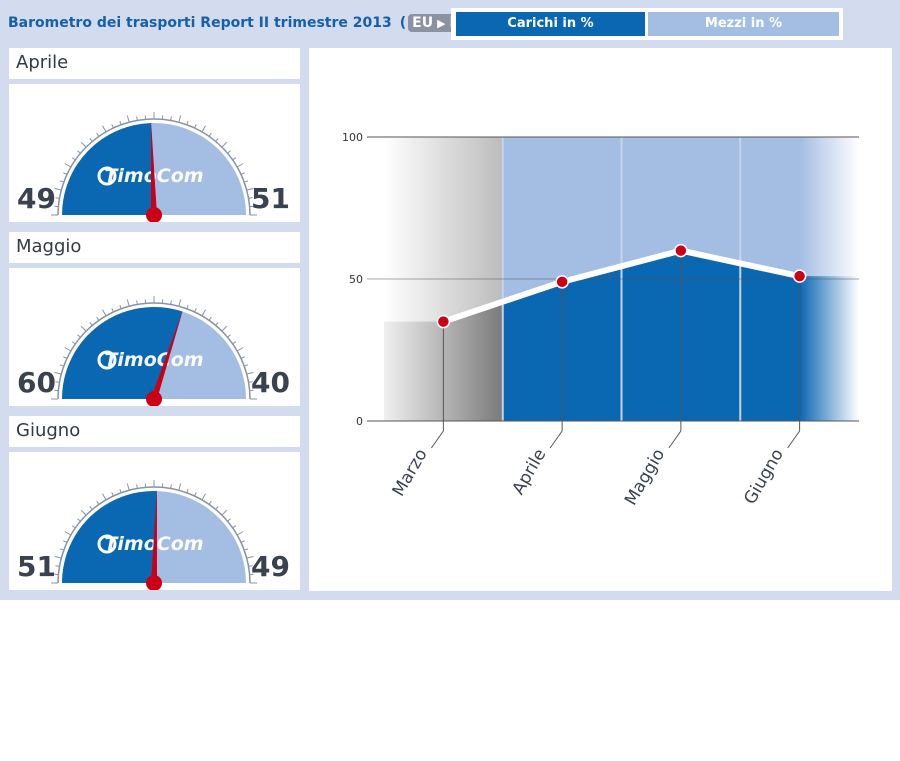 The height and width of the screenshot is (761, 900). Describe the element at coordinates (423, 23) in the screenshot. I see `route-from: EU` at that location.